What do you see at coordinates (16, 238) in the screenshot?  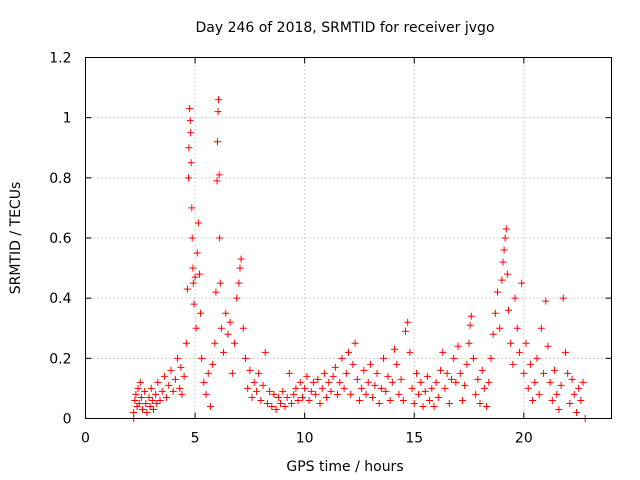 I see `y-axis-label: SRMTID / TECUs` at bounding box center [16, 238].